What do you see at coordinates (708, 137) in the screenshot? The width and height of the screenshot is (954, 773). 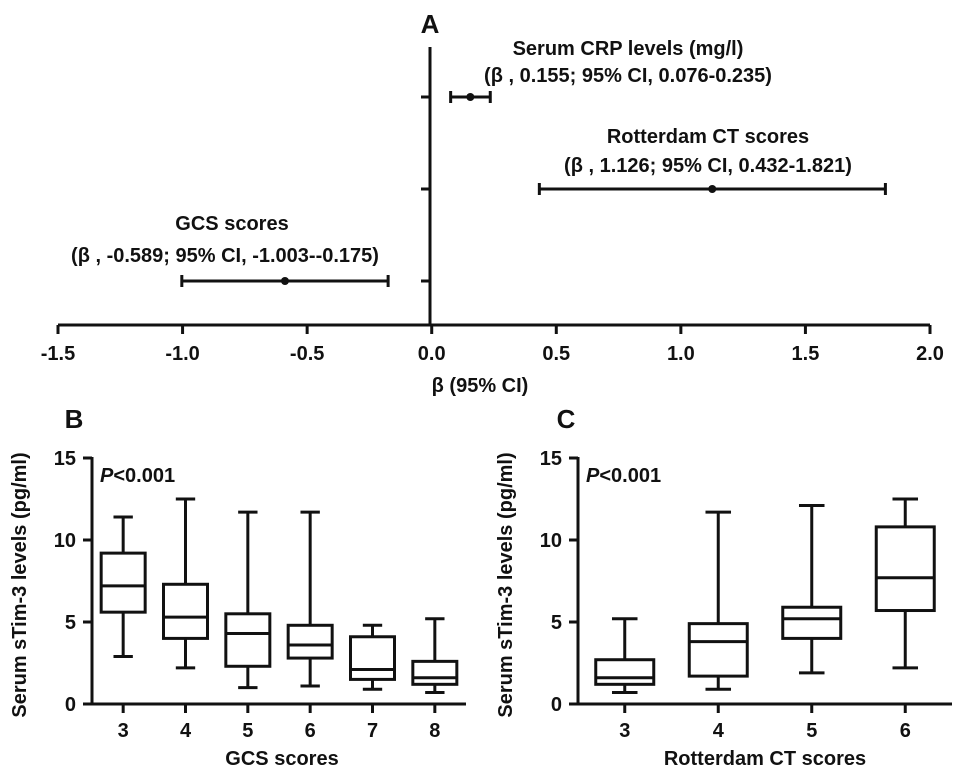 I see `rotterdam-label: Rotterdam CT scores` at bounding box center [708, 137].